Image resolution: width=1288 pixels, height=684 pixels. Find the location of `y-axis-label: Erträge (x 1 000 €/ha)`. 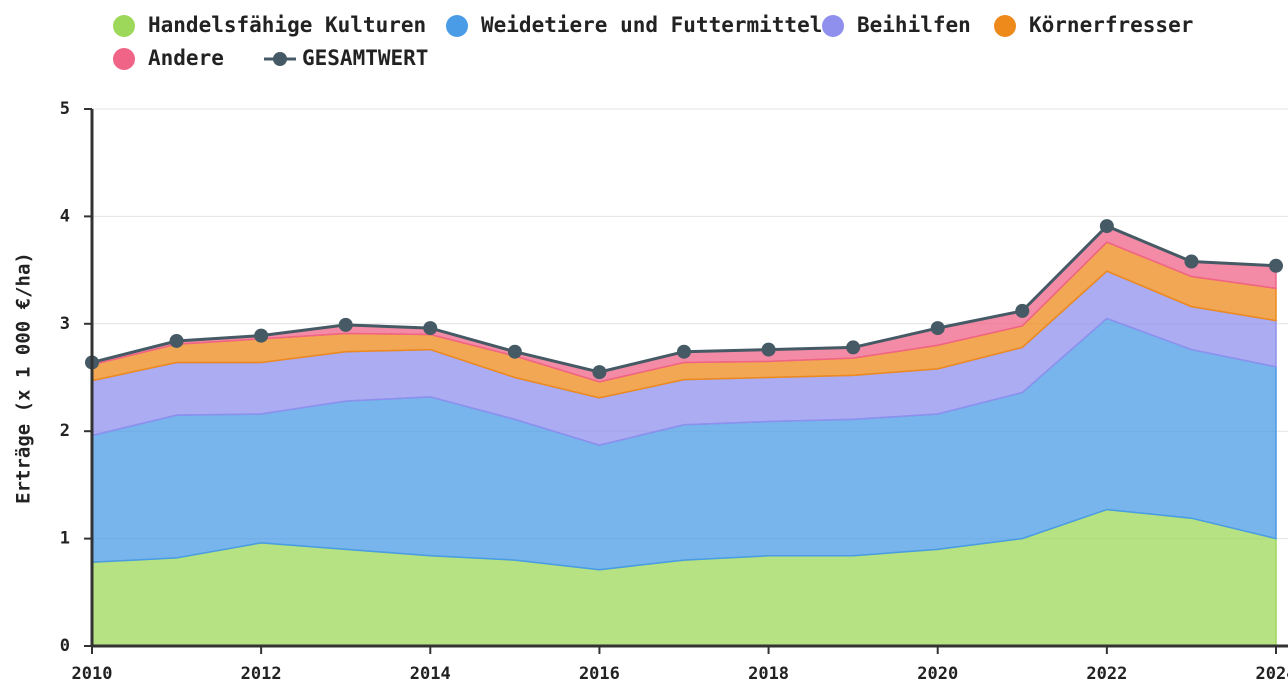

y-axis-label: Erträge (x 1 000 €/ha) is located at coordinates (24, 378).